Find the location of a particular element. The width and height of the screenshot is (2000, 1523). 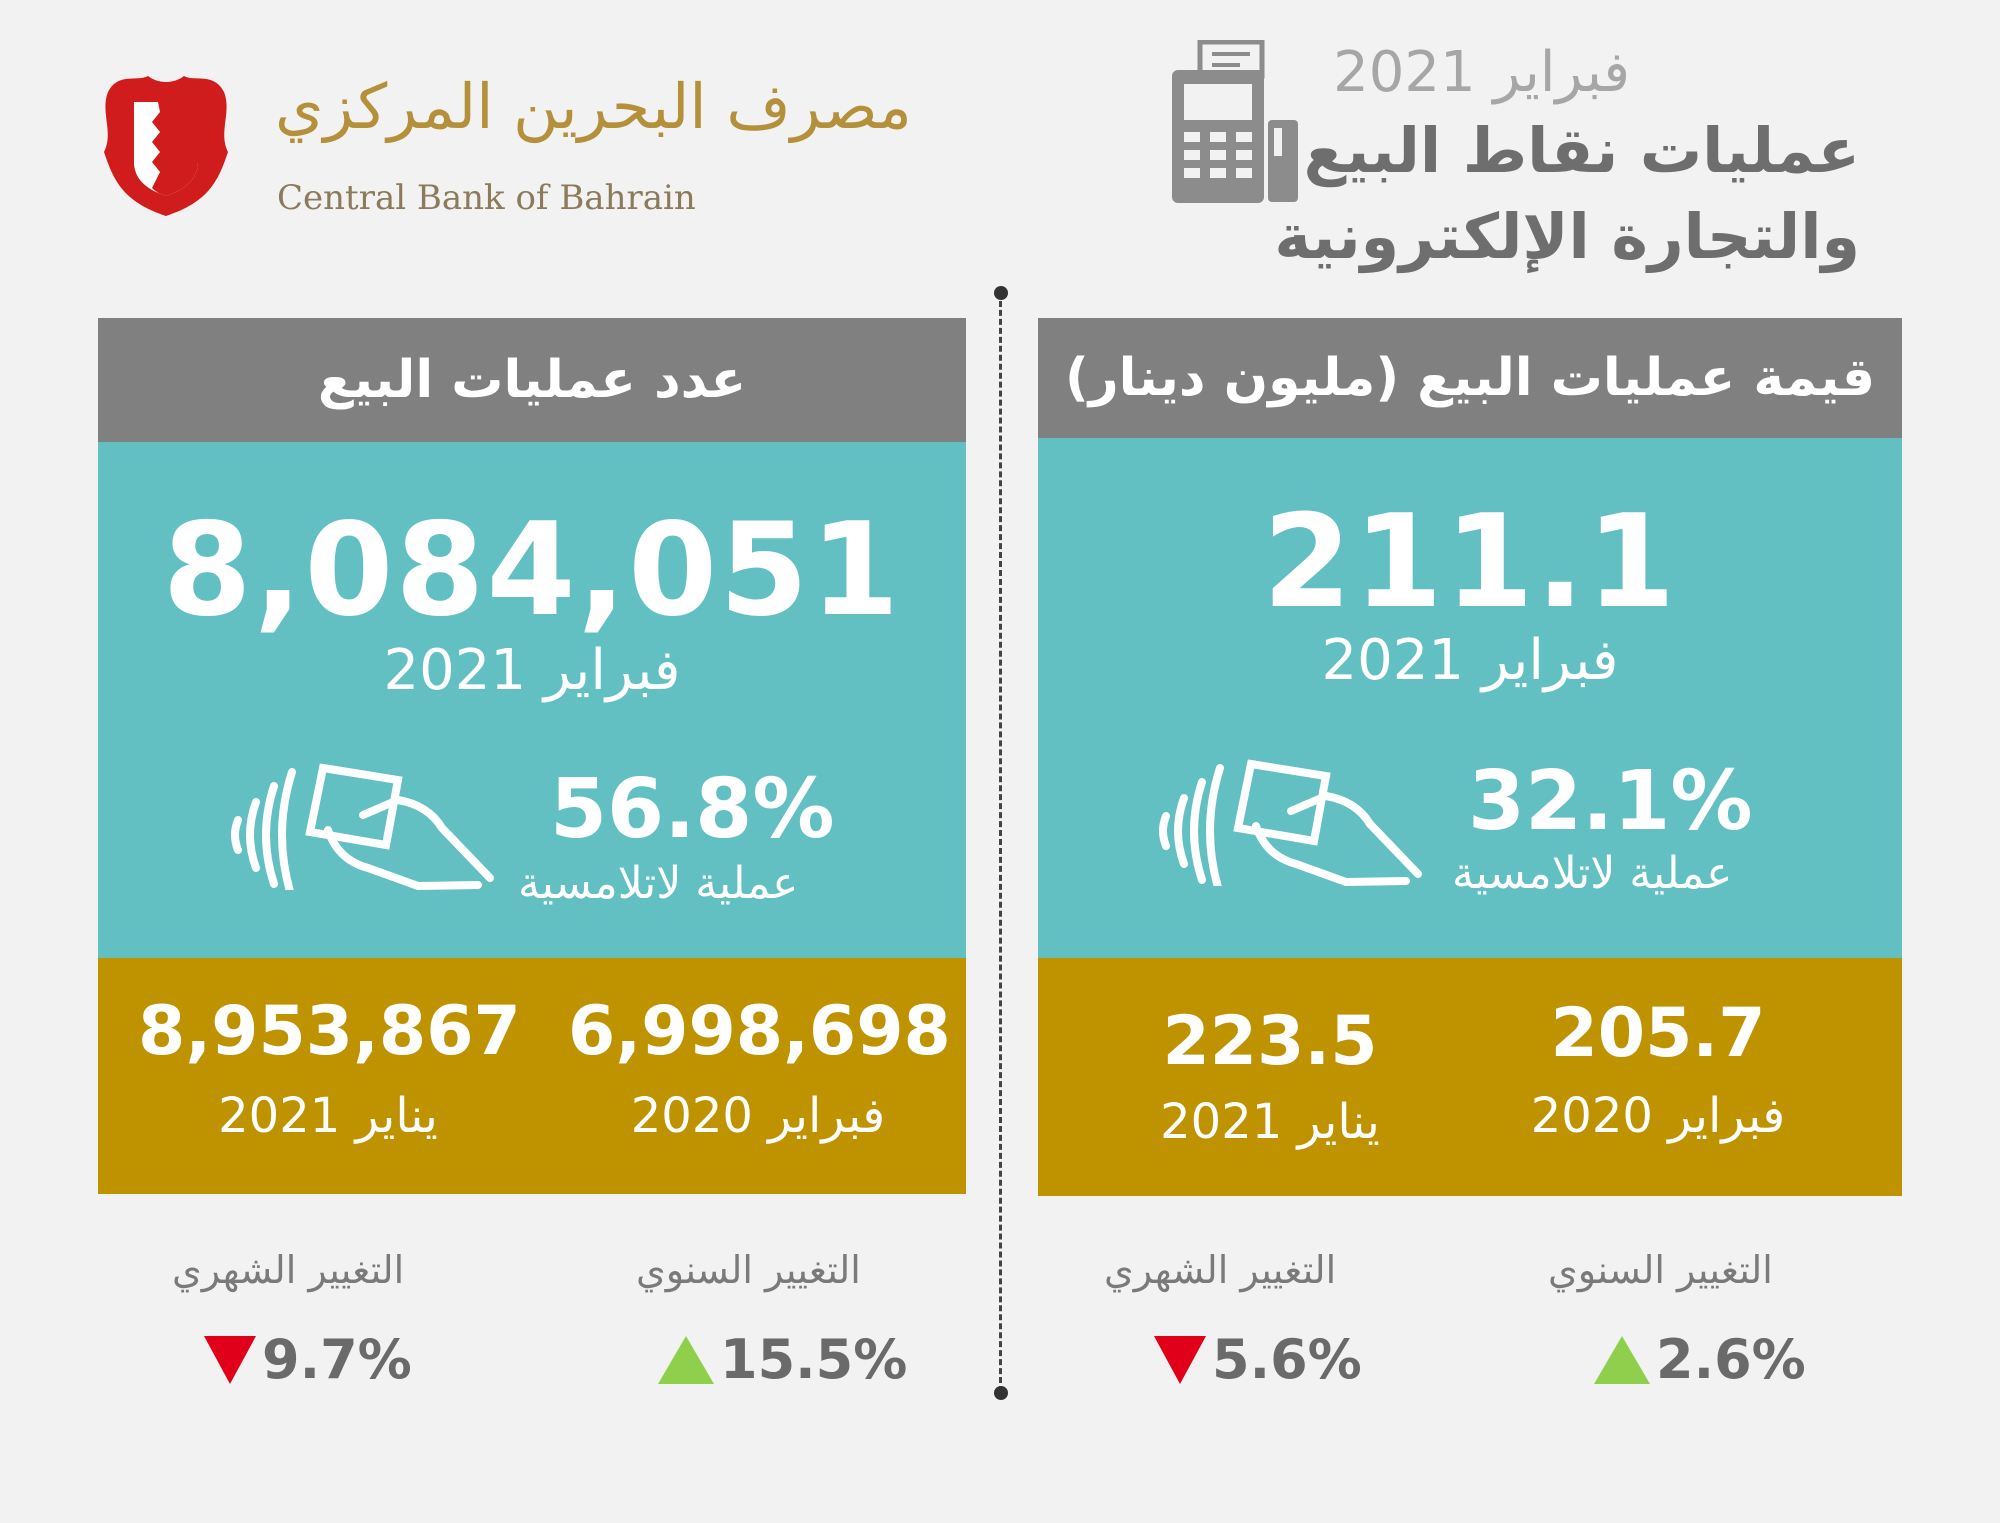

count-panel-title: عدد عمليات البيع is located at coordinates (532, 380).